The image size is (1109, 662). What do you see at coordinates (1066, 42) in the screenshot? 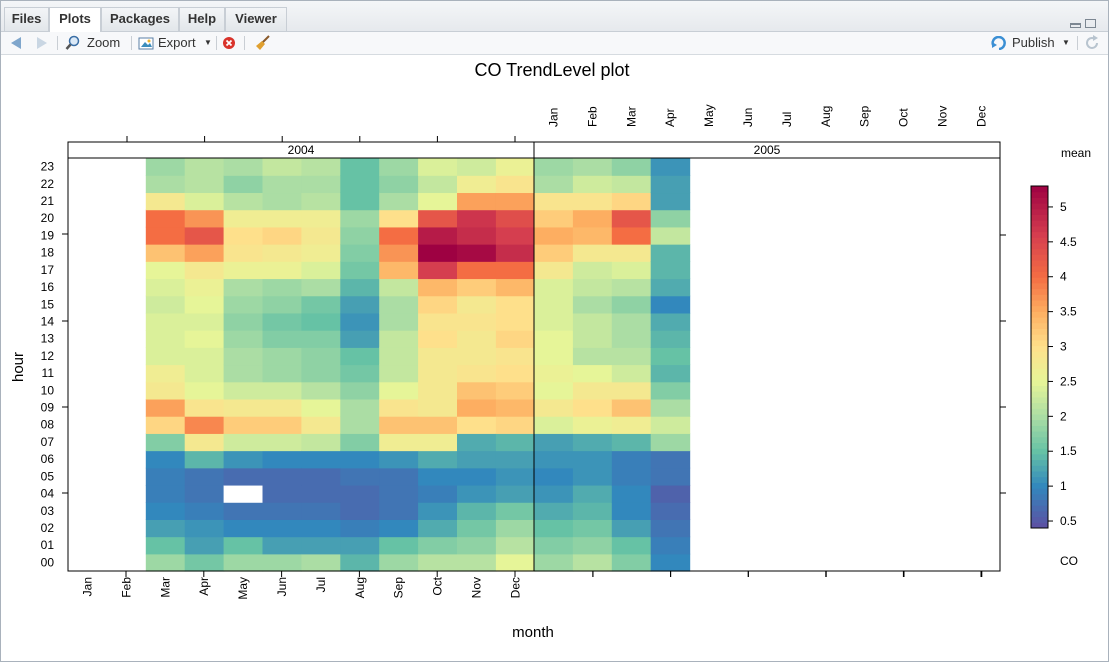
I see `chevron-down-icon: ▼` at bounding box center [1066, 42].